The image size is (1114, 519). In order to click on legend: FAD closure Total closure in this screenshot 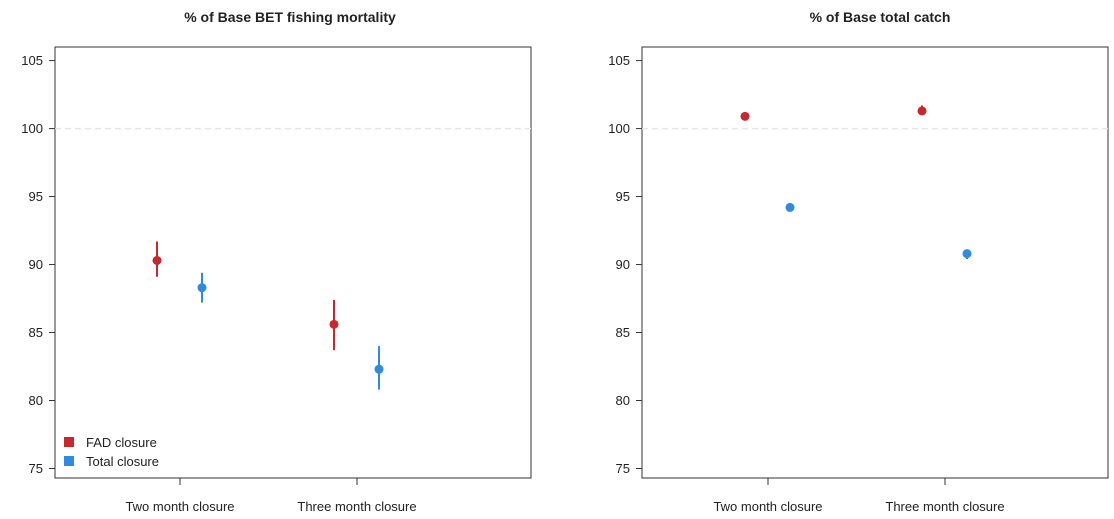, I will do `click(111, 452)`.